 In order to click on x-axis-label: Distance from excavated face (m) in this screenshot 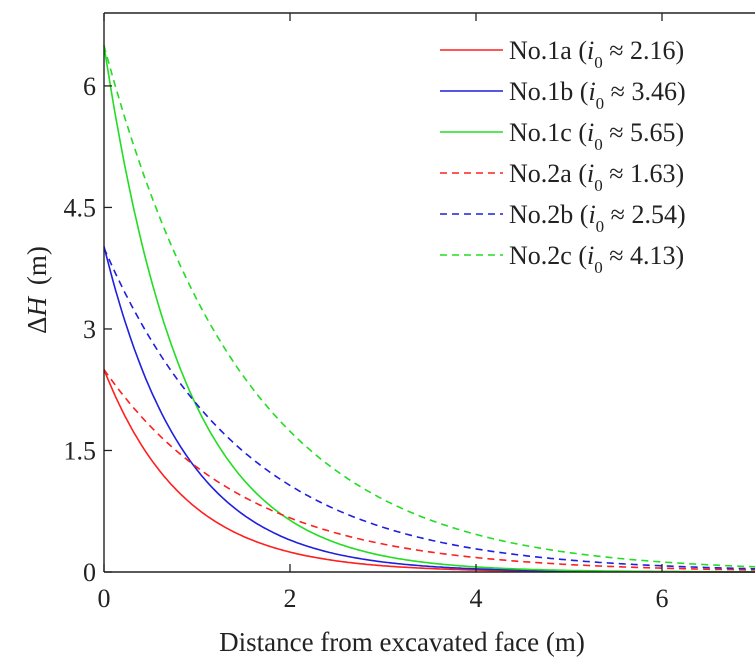, I will do `click(402, 642)`.